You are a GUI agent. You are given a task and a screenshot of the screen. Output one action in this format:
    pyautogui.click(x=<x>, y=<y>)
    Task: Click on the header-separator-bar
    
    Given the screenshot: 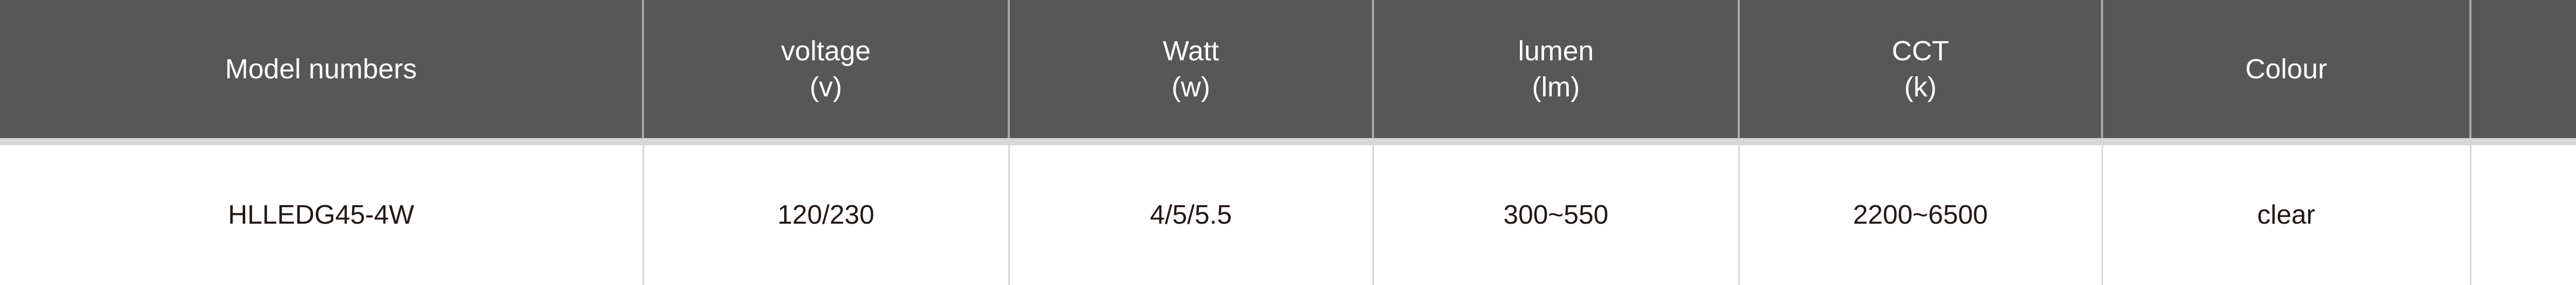 What is the action you would take?
    pyautogui.click(x=1288, y=141)
    